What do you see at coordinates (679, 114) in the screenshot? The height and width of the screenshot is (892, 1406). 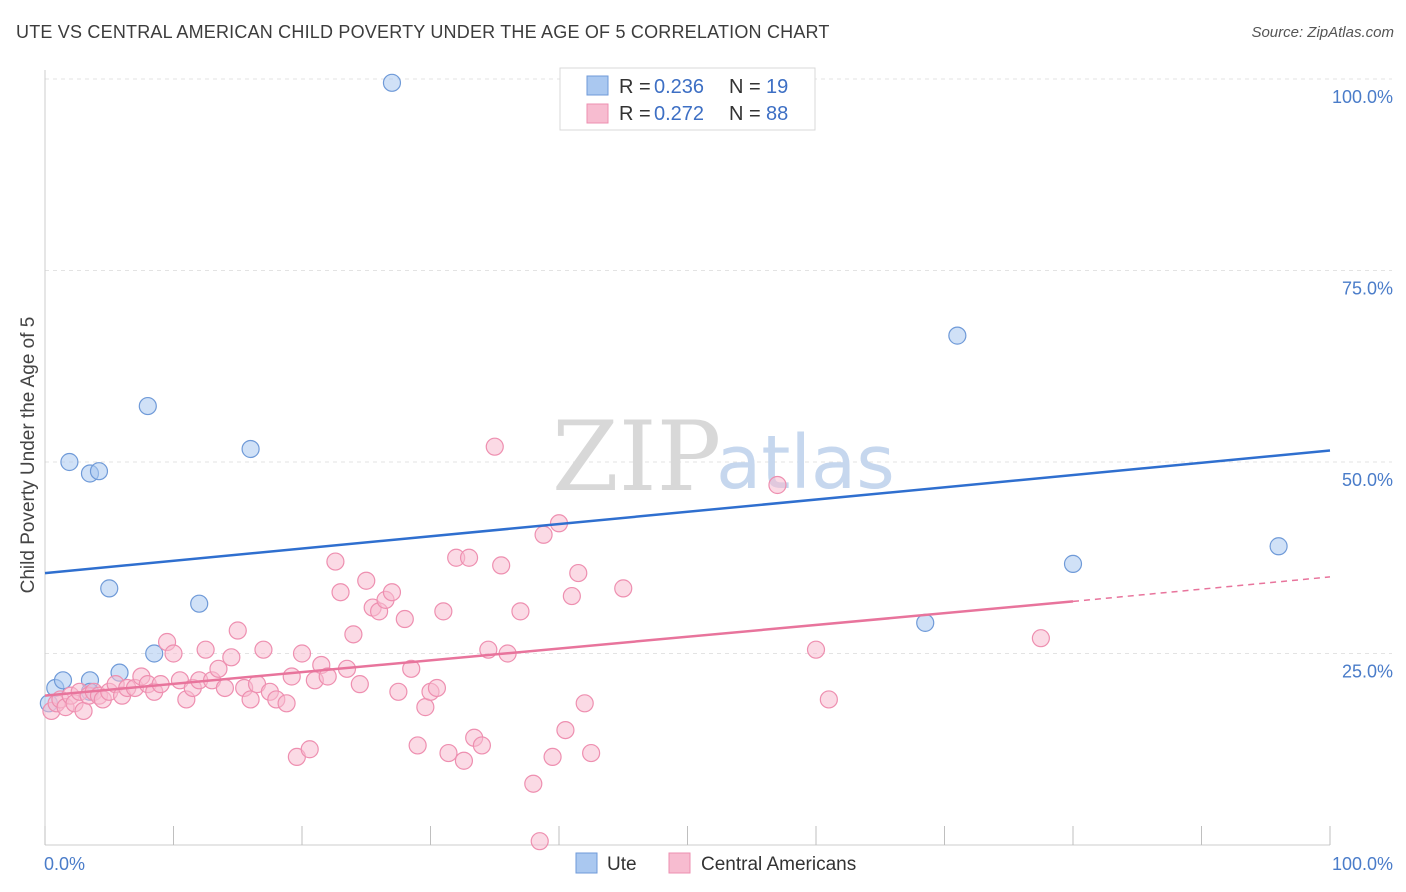 I see `legend-r-value-central-americans: 0.272` at bounding box center [679, 114].